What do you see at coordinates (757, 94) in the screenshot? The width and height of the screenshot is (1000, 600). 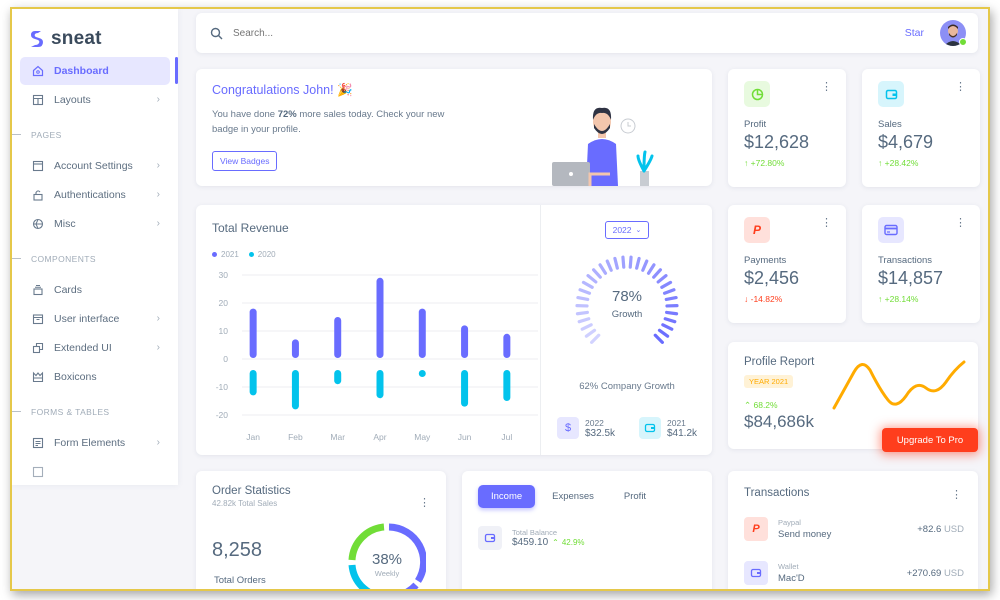 I see `chart-pie-icon` at bounding box center [757, 94].